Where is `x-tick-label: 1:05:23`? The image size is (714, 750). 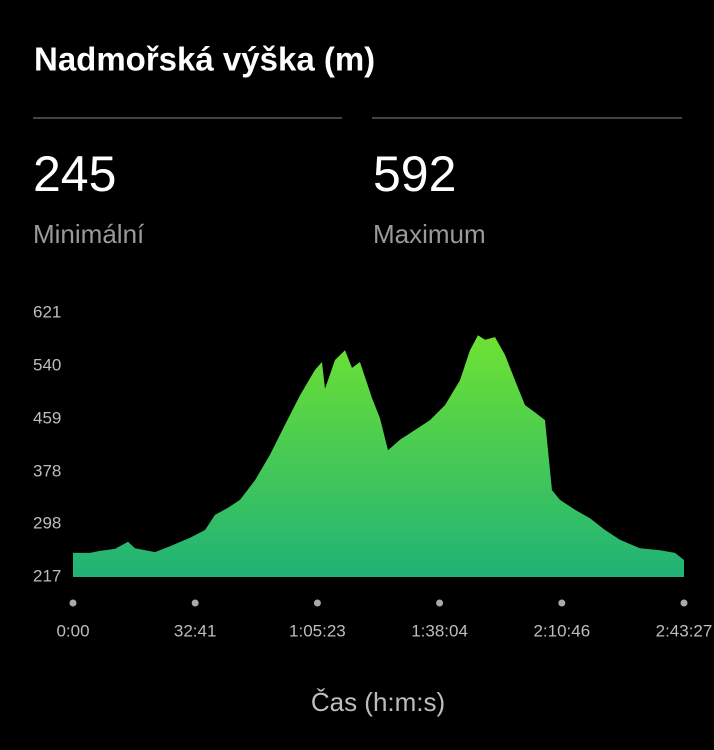
x-tick-label: 1:05:23 is located at coordinates (317, 630).